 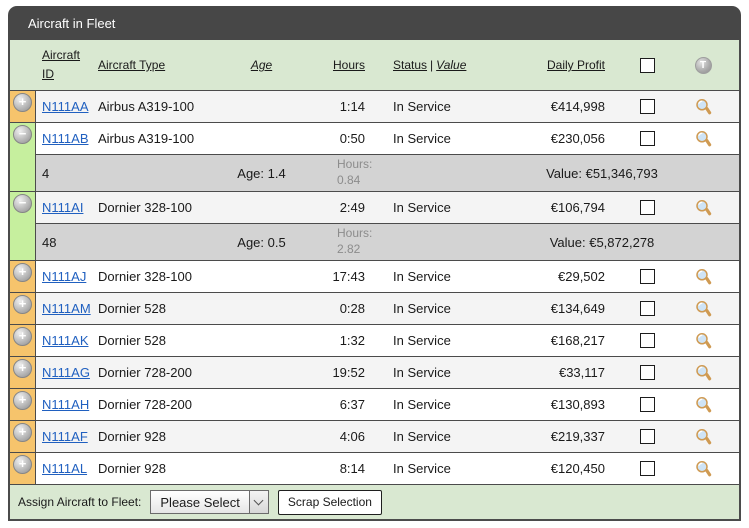 I want to click on aircraft-id-link: N111AM, so click(x=66, y=308).